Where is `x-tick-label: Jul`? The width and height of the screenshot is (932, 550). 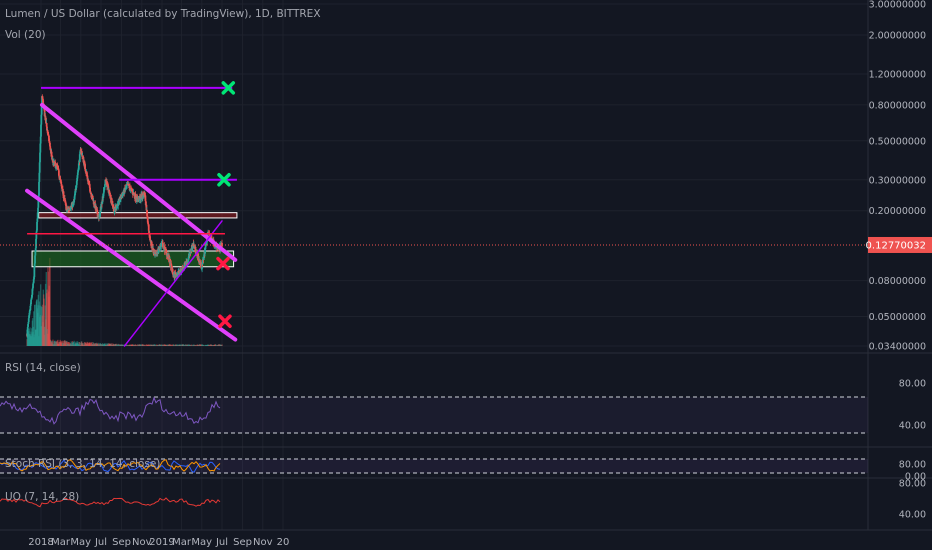
x-tick-label: Jul is located at coordinates (100, 542).